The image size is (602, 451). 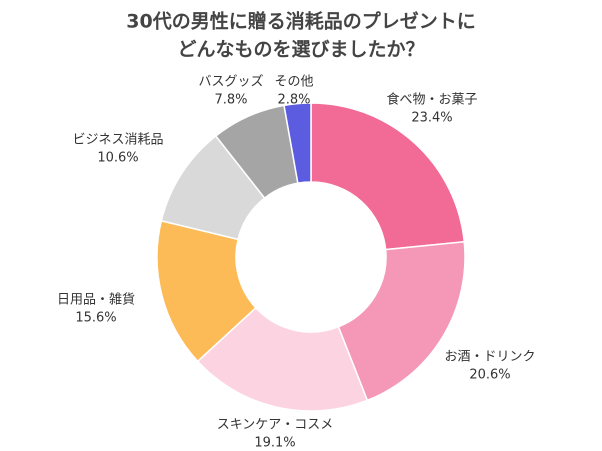 I want to click on category-label: ビジネス消耗品, so click(x=117, y=140).